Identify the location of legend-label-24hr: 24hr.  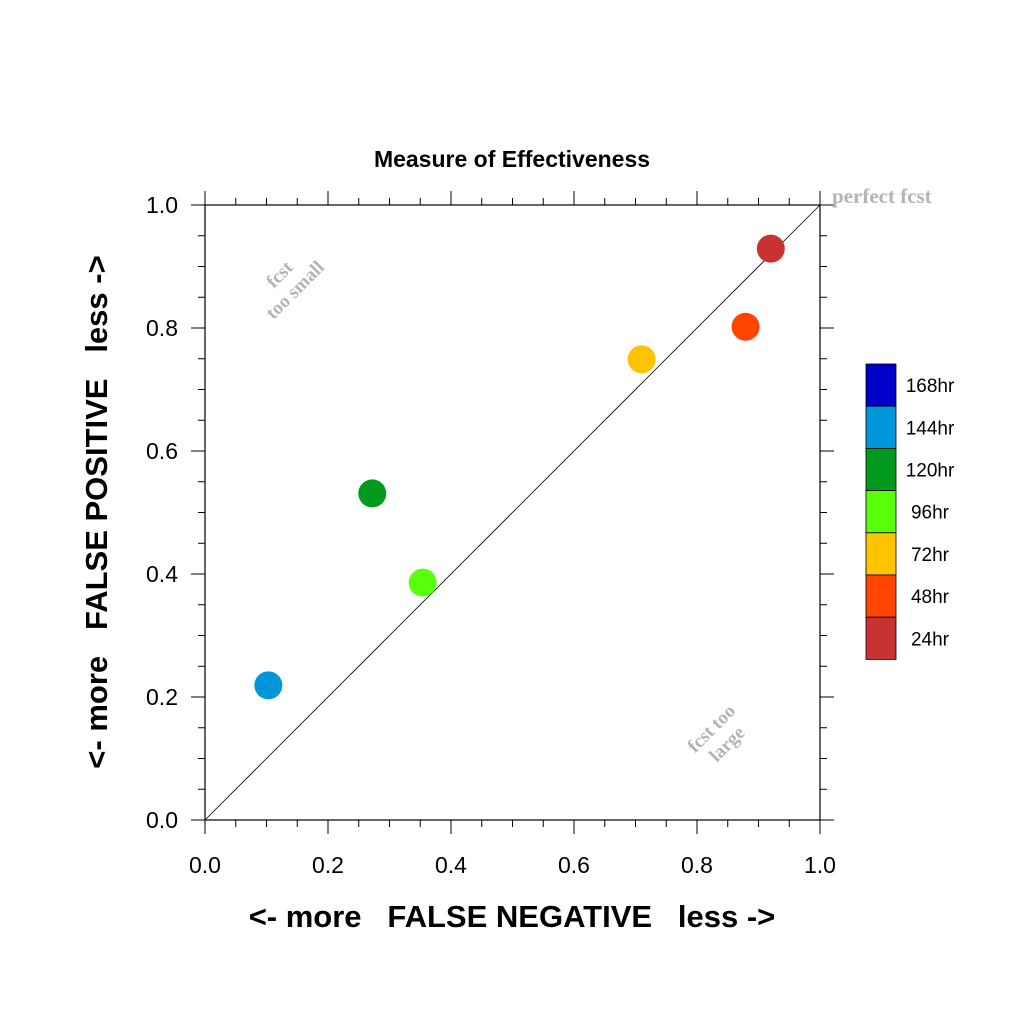
(930, 639).